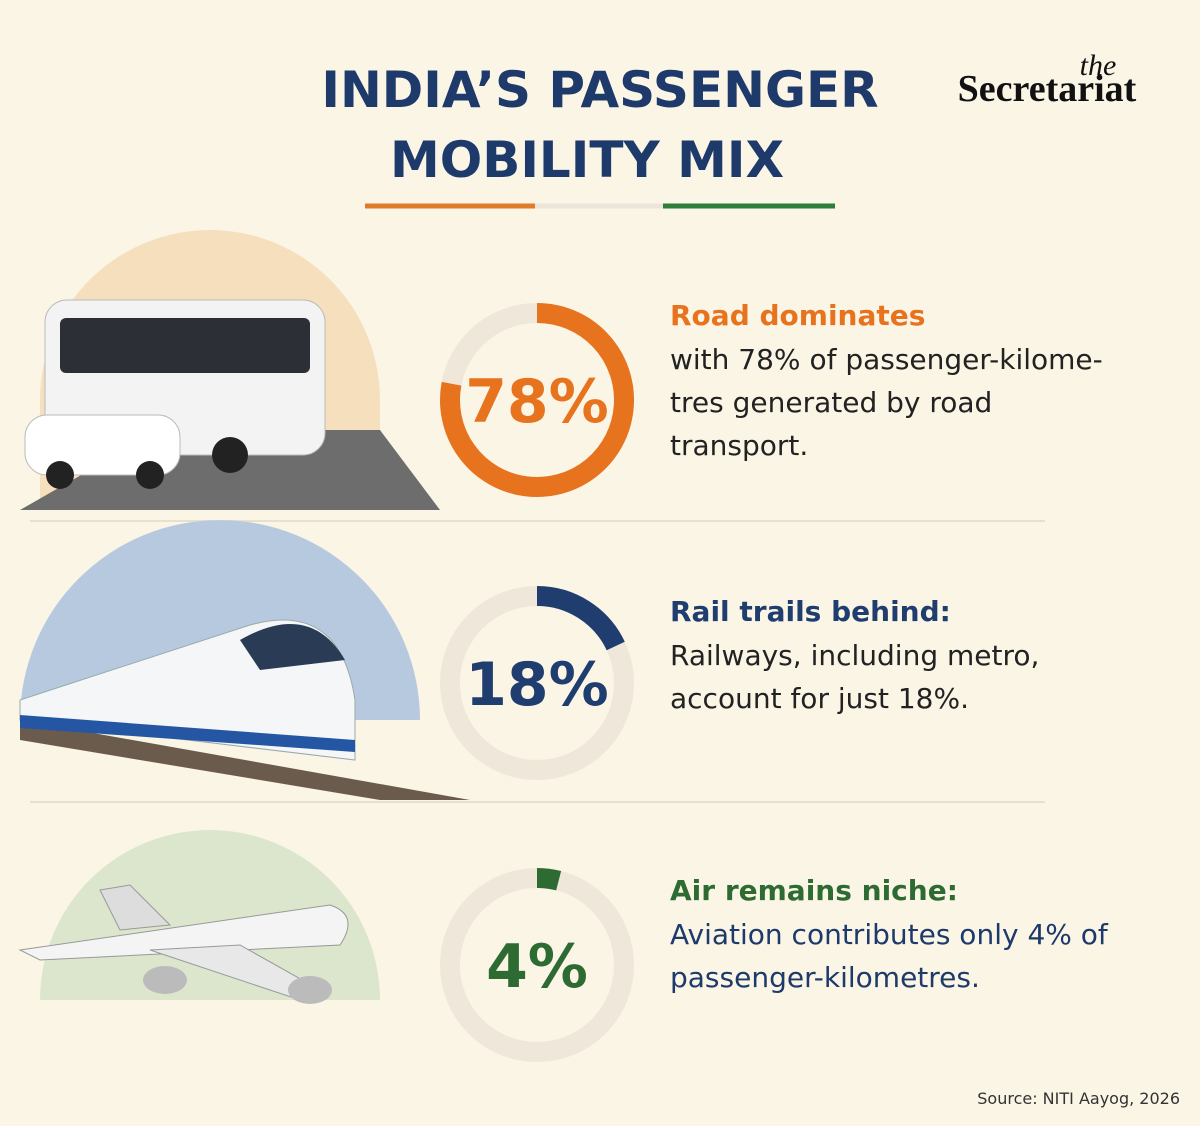 The width and height of the screenshot is (1200, 1126). Describe the element at coordinates (1098, 65) in the screenshot. I see `brand-small: the` at that location.